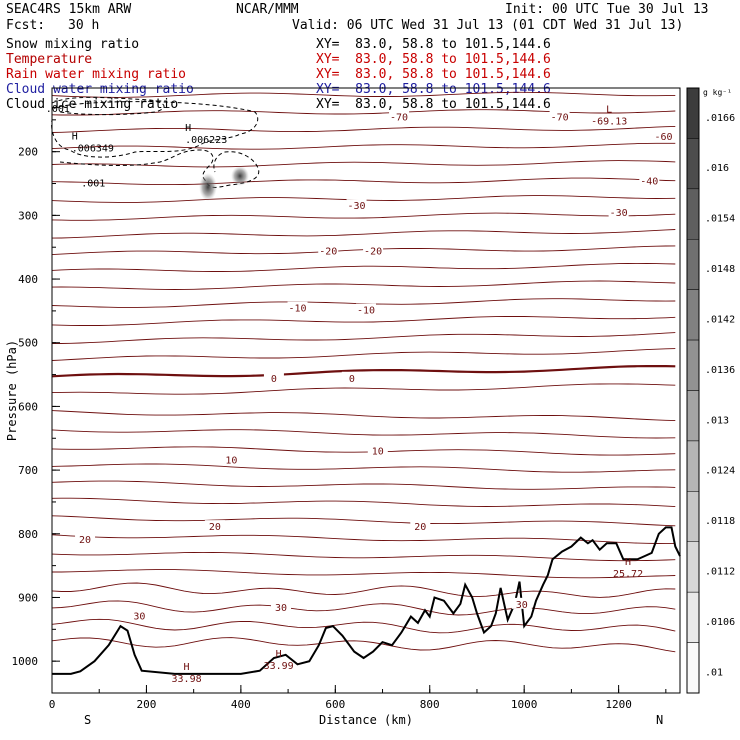 The height and width of the screenshot is (740, 740). Describe the element at coordinates (267, 9) in the screenshot. I see `organization: NCAR/MMM` at that location.